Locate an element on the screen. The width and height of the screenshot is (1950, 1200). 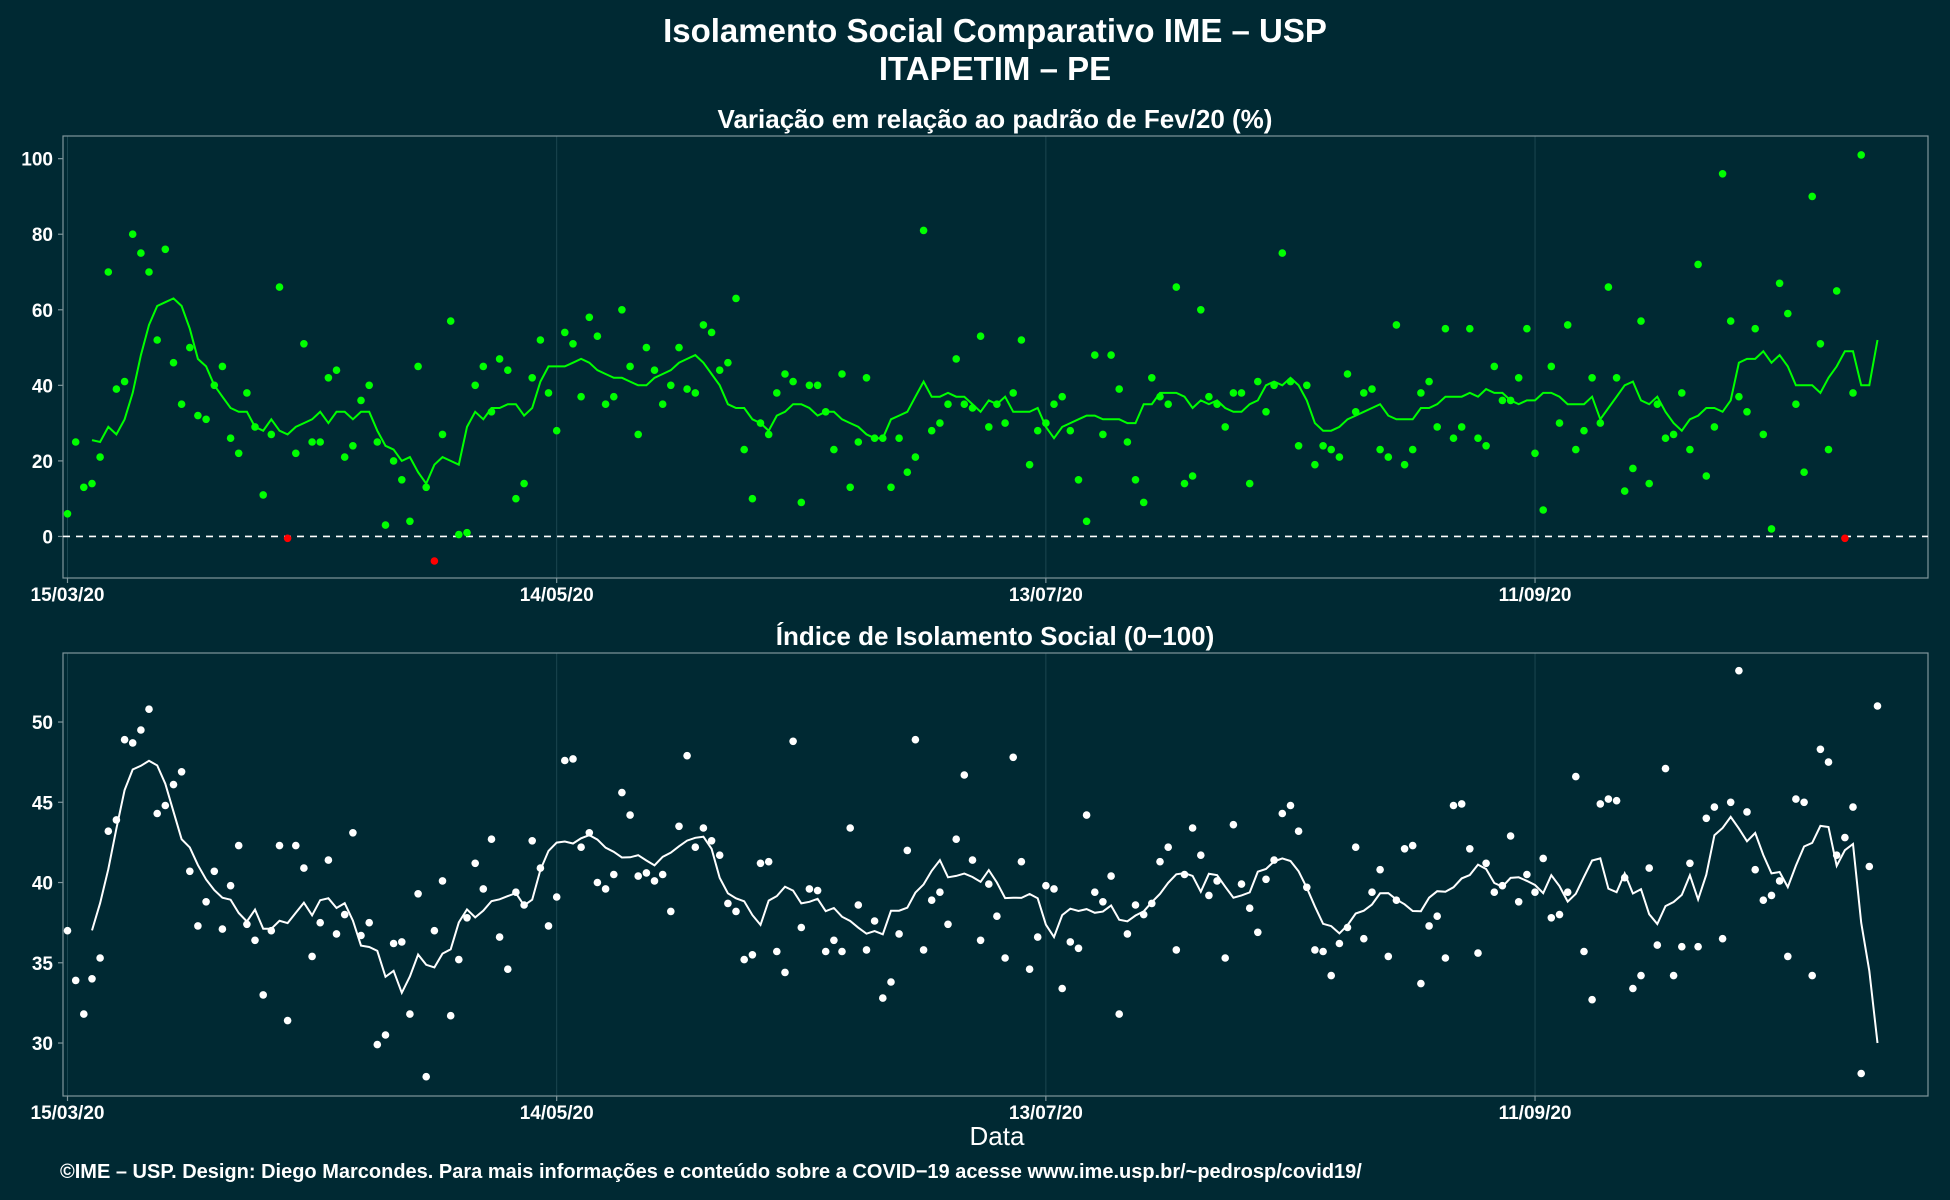
variation-xtick-label-0: 15/03/20 is located at coordinates (68, 595).